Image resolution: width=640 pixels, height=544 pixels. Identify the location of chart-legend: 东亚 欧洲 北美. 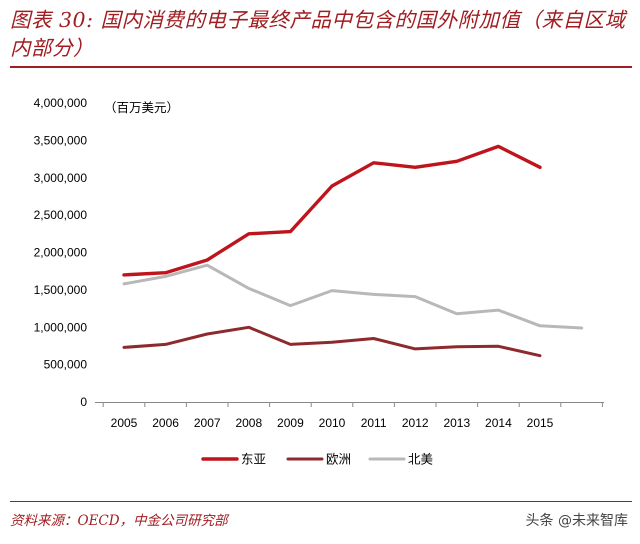
(317, 459).